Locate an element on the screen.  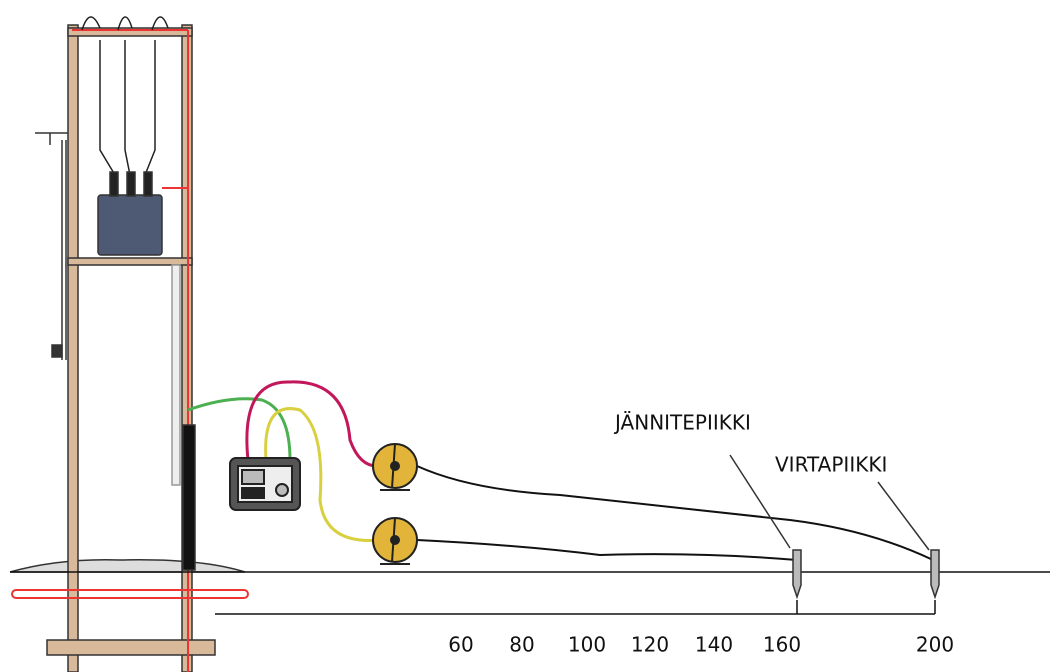
scale-label: 160 is located at coordinates (782, 645).